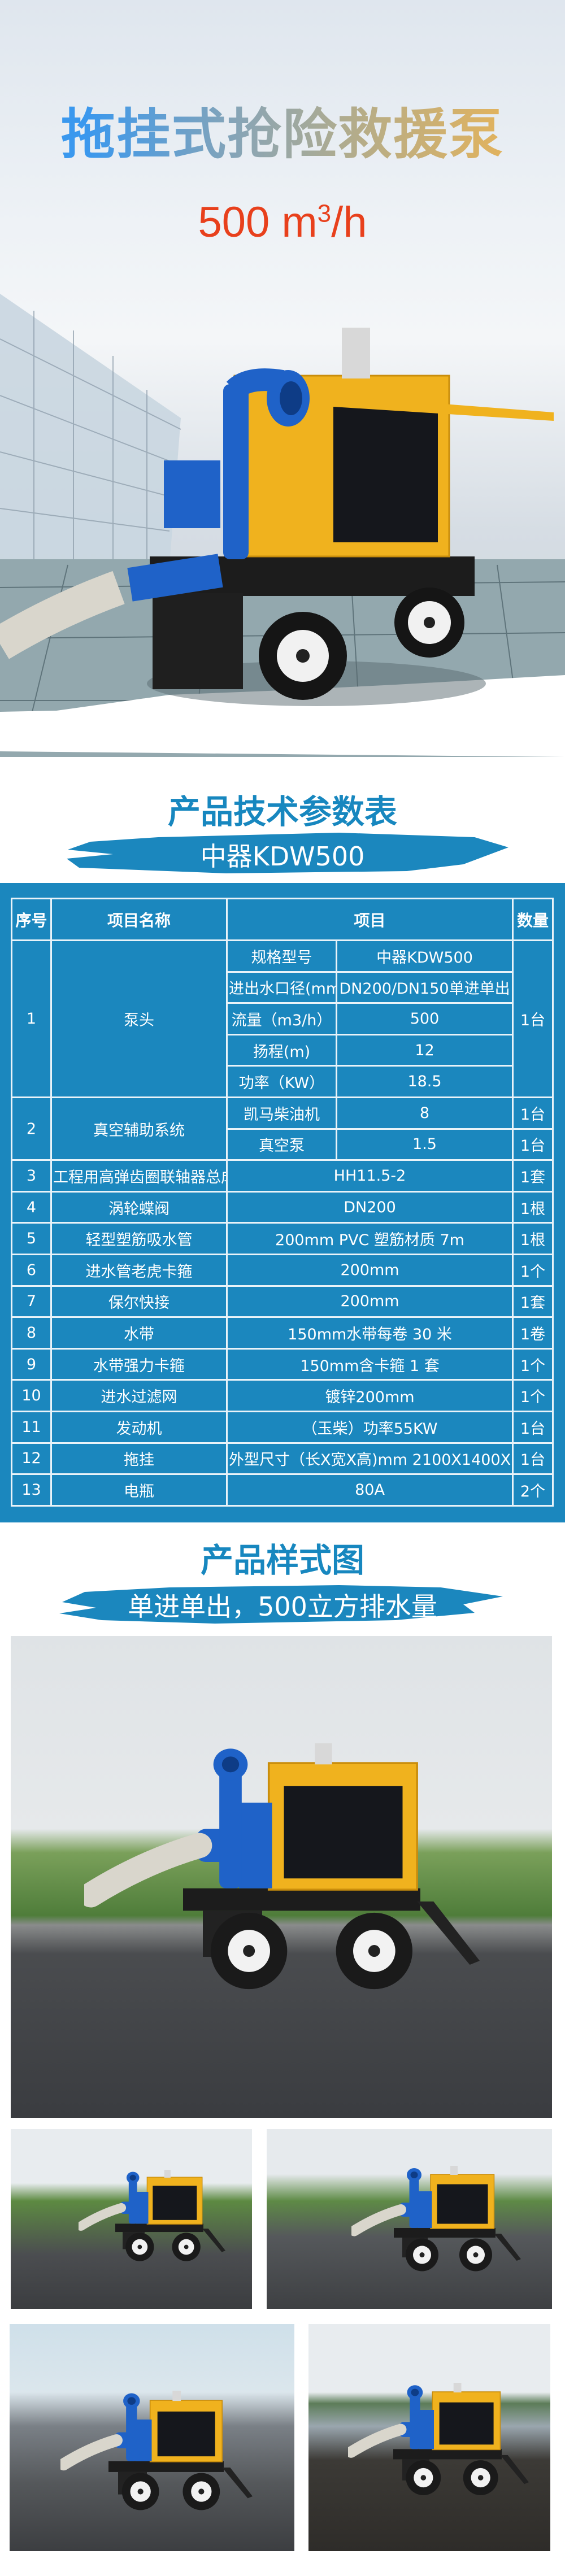 This screenshot has width=565, height=2576. What do you see at coordinates (139, 919) in the screenshot?
I see `header-name: 项目名称` at bounding box center [139, 919].